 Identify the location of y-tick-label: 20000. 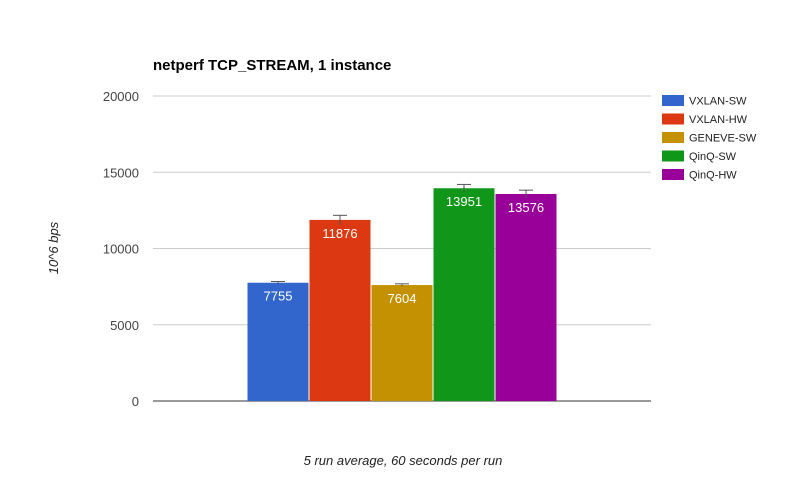
(121, 96).